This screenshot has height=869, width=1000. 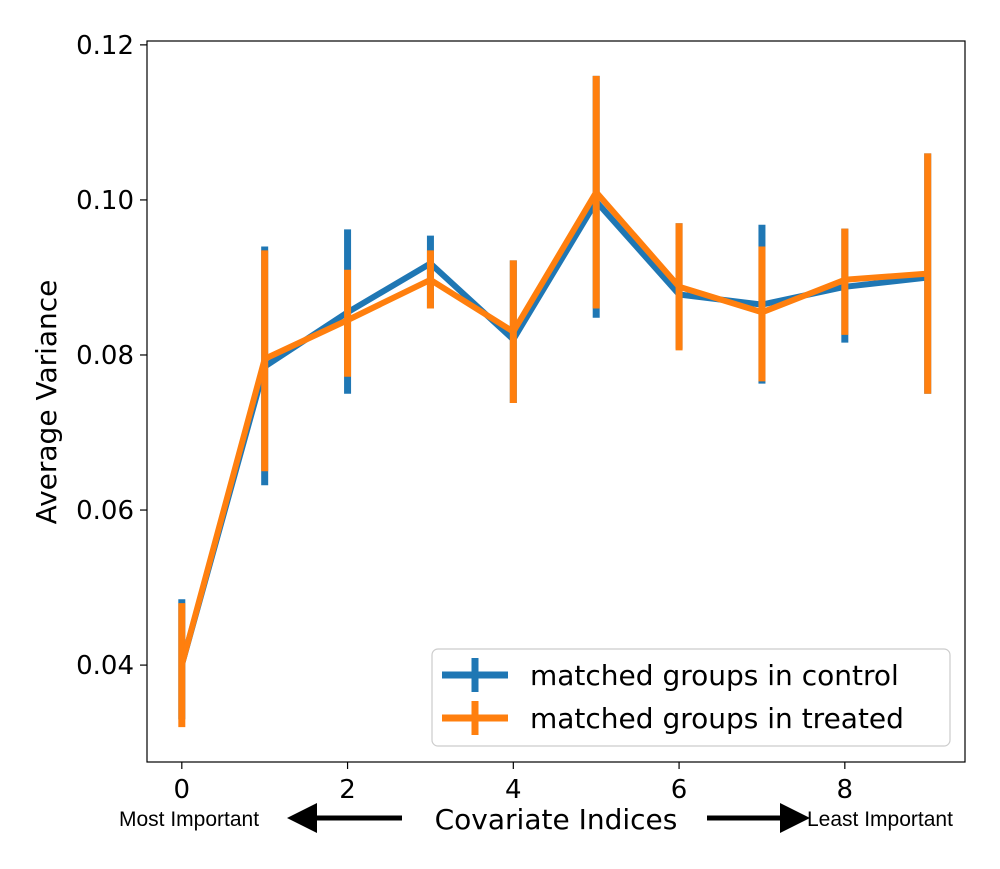 What do you see at coordinates (105, 666) in the screenshot?
I see `y-tick-label: 0.04` at bounding box center [105, 666].